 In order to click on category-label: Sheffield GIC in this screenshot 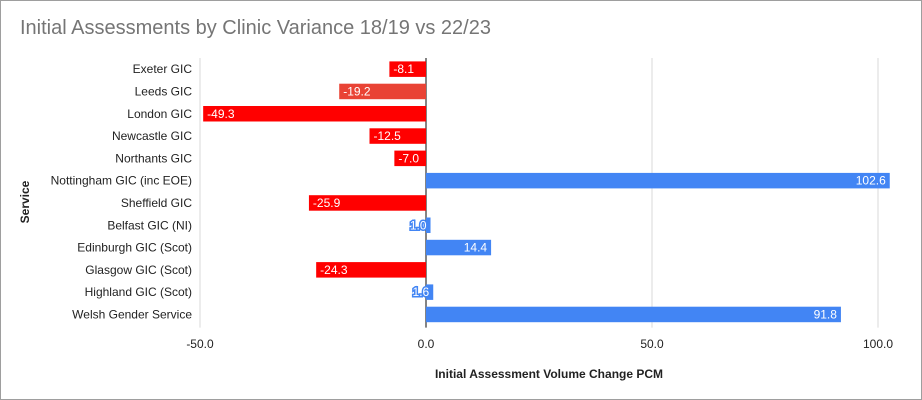, I will do `click(156, 203)`.